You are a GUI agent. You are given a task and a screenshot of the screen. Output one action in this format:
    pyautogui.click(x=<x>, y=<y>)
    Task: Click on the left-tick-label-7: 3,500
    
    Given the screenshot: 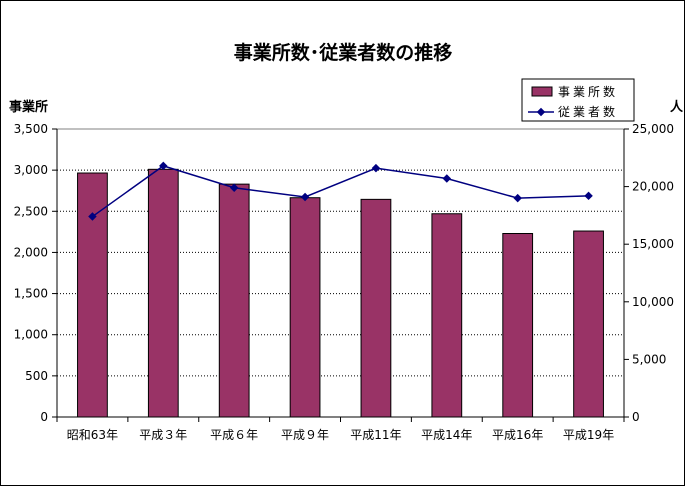 What is the action you would take?
    pyautogui.click(x=31, y=129)
    